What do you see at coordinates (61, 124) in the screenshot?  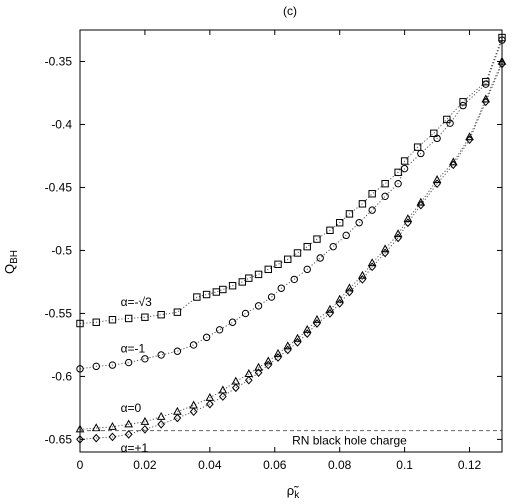 I see `y-tick-label: -0.4` at bounding box center [61, 124].